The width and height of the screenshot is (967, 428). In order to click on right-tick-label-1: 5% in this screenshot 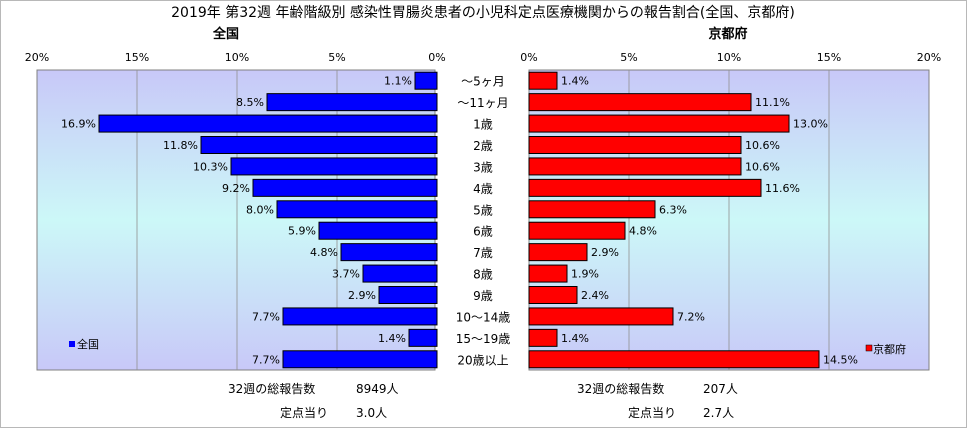, I will do `click(628, 57)`.